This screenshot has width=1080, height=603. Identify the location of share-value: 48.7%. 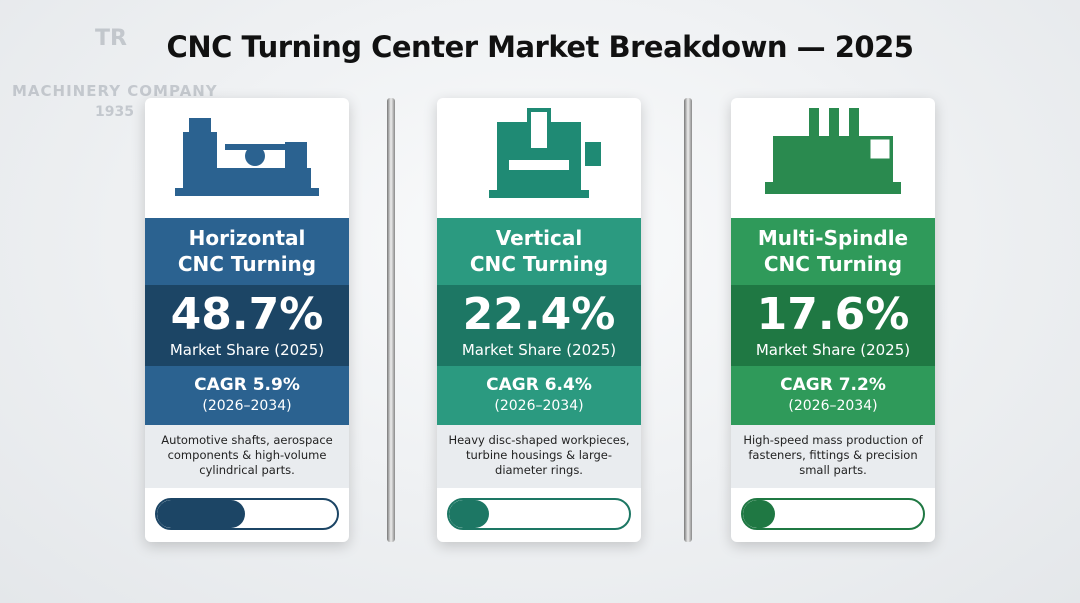
(247, 314).